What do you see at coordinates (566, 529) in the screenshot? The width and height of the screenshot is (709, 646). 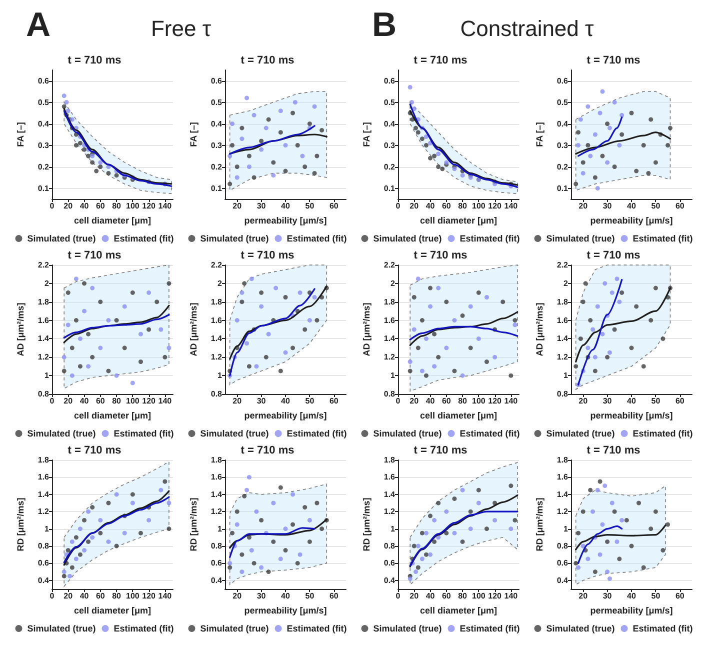 I see `y-tick-label: 1` at bounding box center [566, 529].